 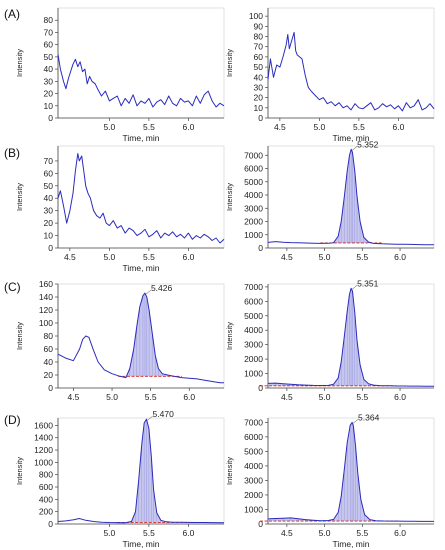 What do you see at coordinates (12, 420) in the screenshot?
I see `panel-letter-d: (D)` at bounding box center [12, 420].